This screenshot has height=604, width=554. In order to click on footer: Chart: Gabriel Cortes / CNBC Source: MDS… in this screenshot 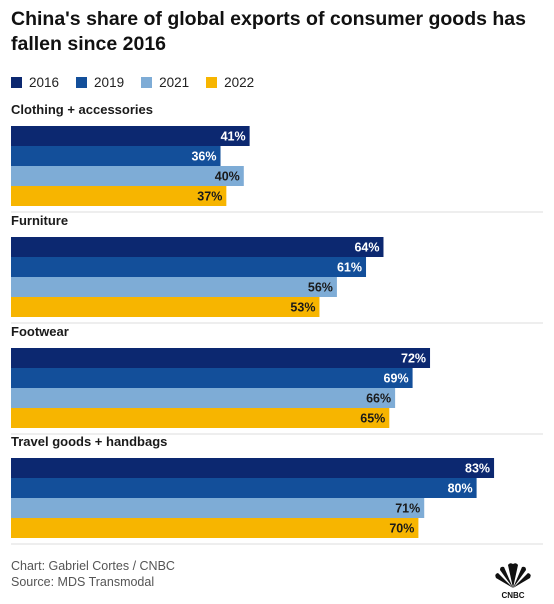, I will do `click(93, 574)`.